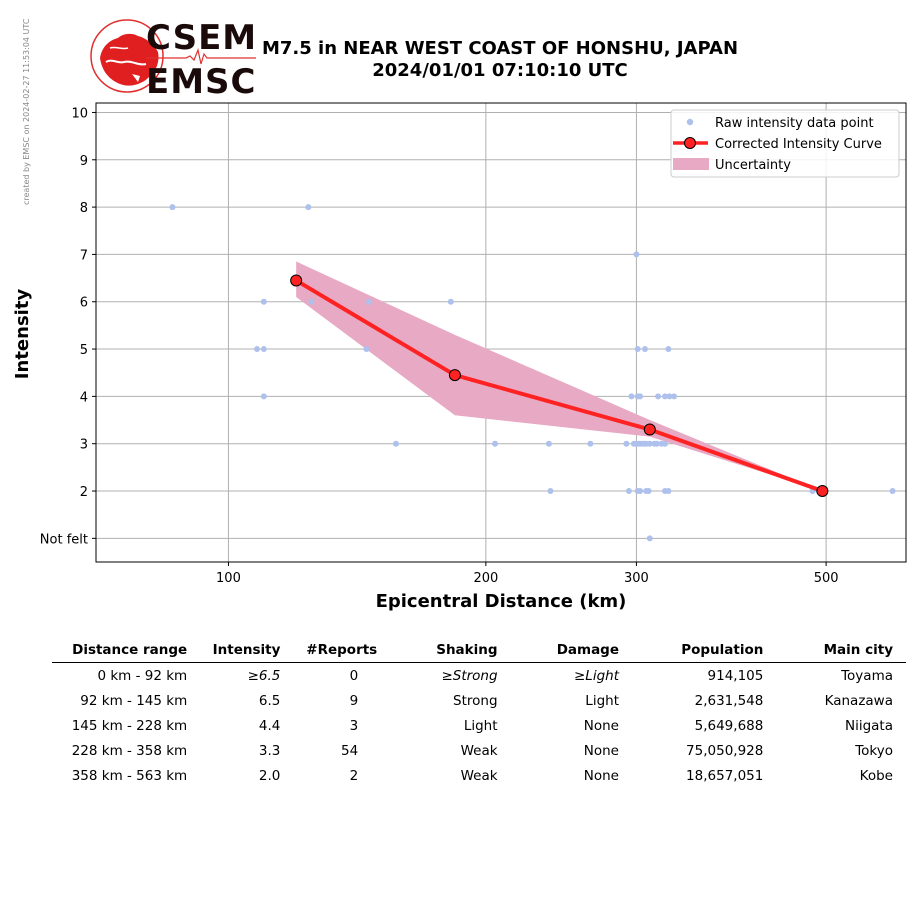 Image resolution: width=915 pixels, height=905 pixels. What do you see at coordinates (84, 492) in the screenshot?
I see `y-tick-label: 2` at bounding box center [84, 492].